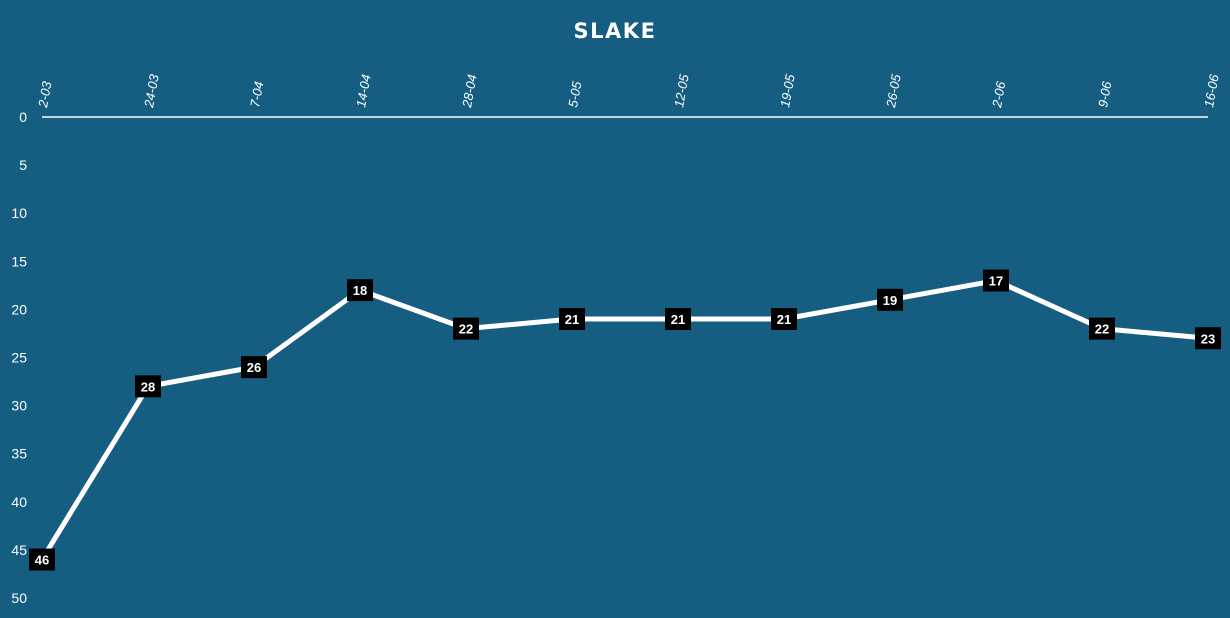  Describe the element at coordinates (45, 95) in the screenshot. I see `x-tick-label: 2-03` at that location.